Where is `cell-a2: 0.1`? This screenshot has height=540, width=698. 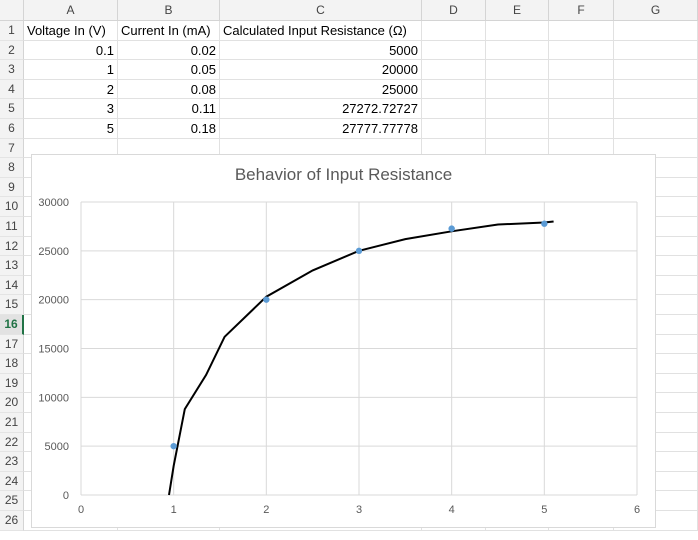
cell-a2: 0.1 is located at coordinates (71, 50).